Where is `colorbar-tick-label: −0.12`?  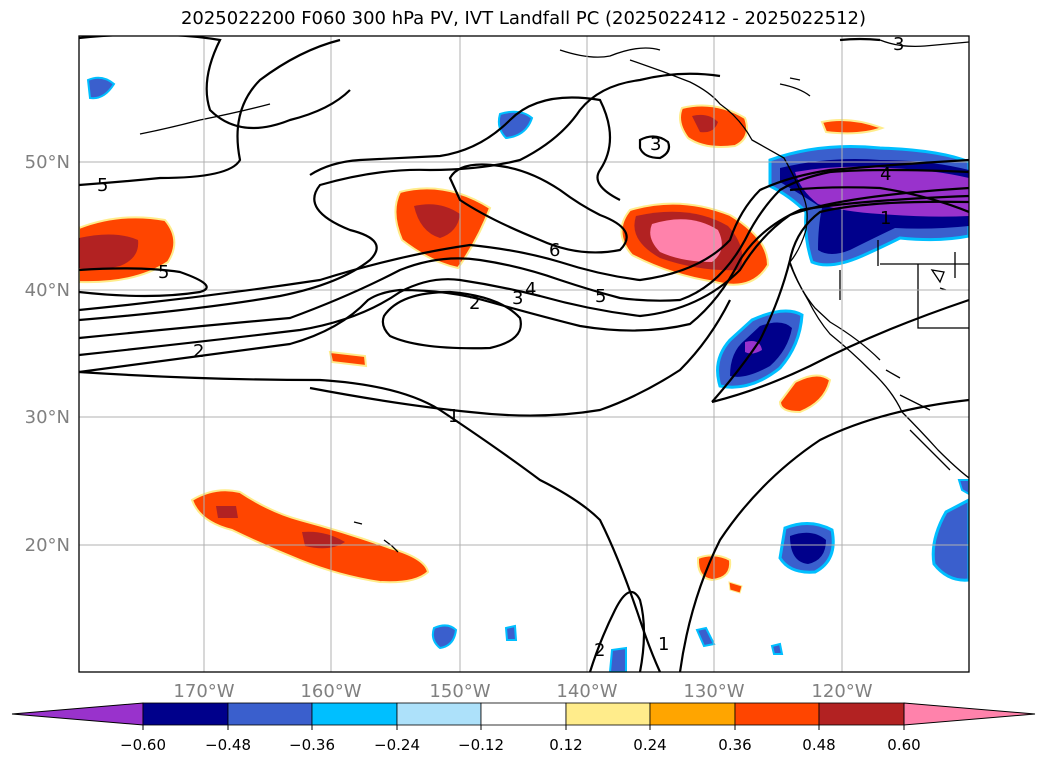 colorbar-tick-label: −0.12 is located at coordinates (481, 745).